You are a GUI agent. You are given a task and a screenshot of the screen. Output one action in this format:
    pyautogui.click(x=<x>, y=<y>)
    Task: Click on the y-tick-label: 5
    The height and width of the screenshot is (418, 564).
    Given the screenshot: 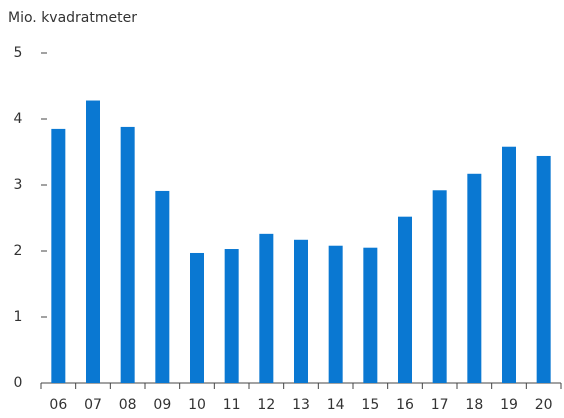 What is the action you would take?
    pyautogui.click(x=18, y=53)
    